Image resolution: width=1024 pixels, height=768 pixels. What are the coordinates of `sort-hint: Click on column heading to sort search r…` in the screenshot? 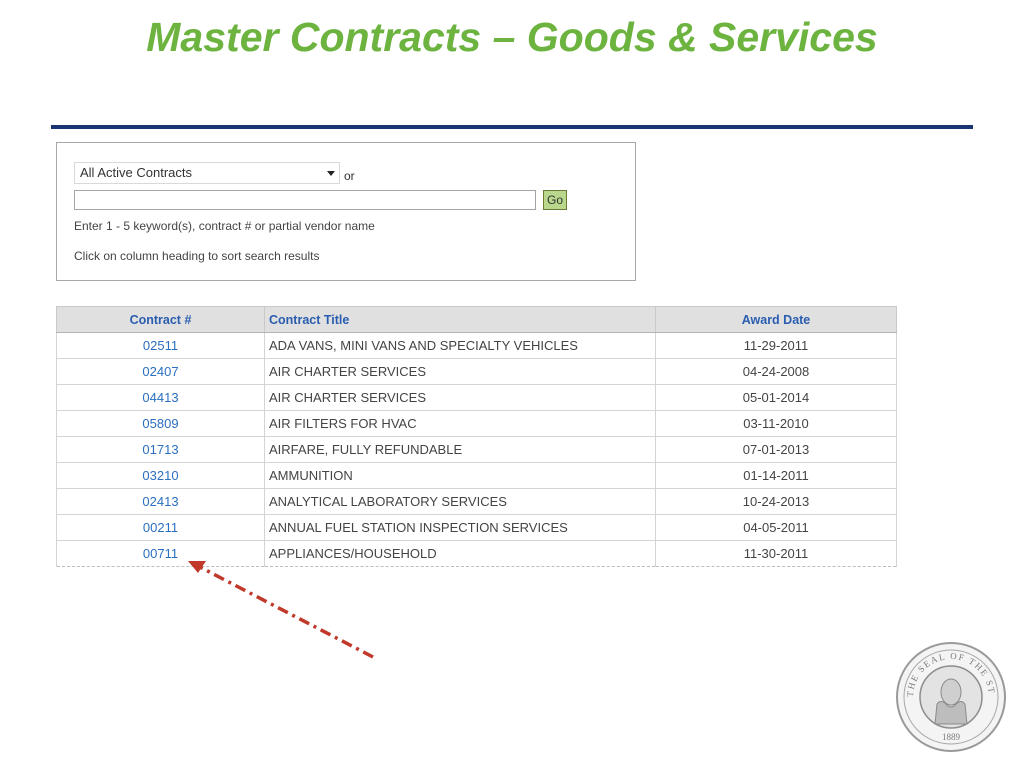 It's located at (197, 256).